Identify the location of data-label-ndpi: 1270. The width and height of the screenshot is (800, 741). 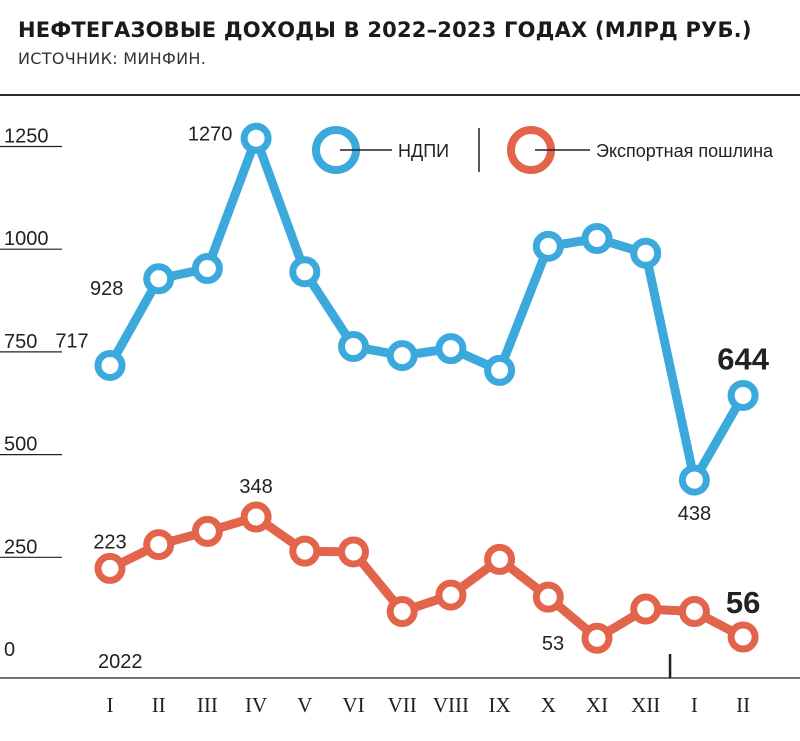
(210, 134).